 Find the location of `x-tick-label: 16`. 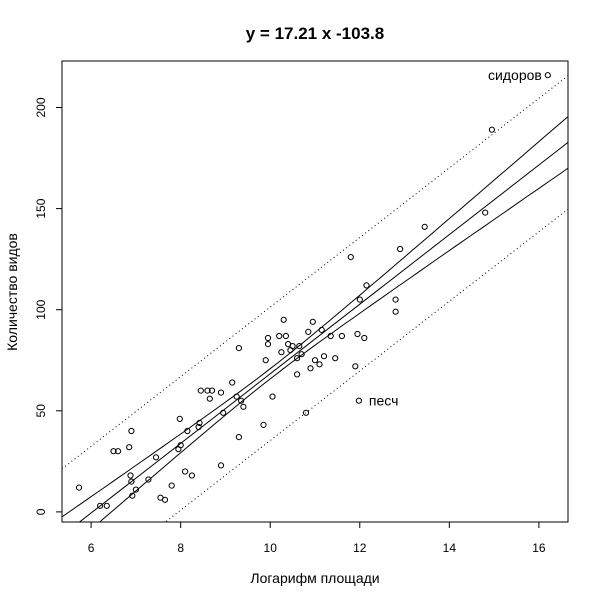

x-tick-label: 16 is located at coordinates (539, 548).